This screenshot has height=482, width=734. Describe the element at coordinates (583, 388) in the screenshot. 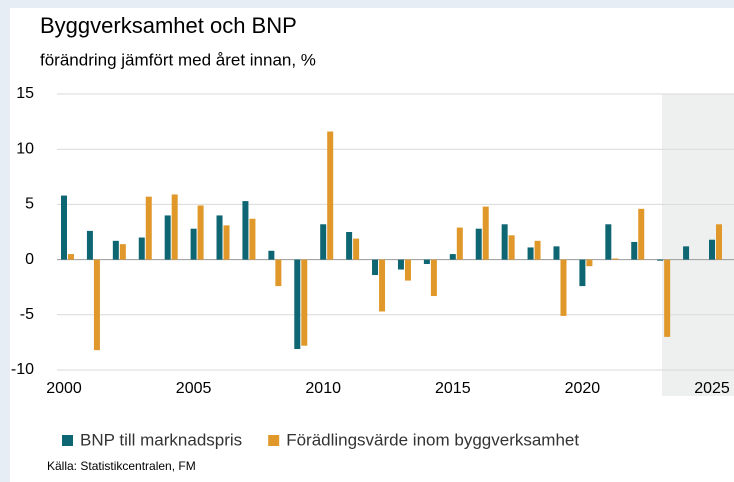

I see `x-tick-label: 2020` at that location.